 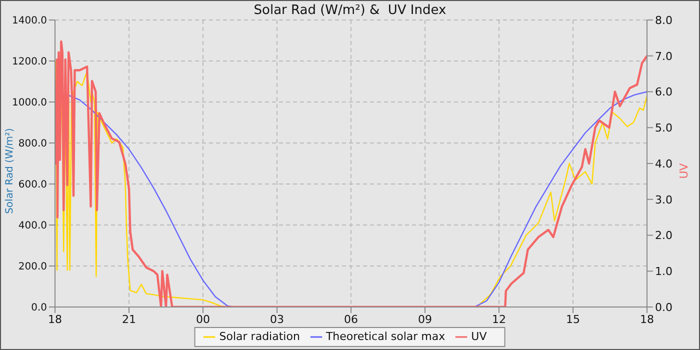 What do you see at coordinates (29, 103) in the screenshot?
I see `y-tick-label: 1000.0` at bounding box center [29, 103].